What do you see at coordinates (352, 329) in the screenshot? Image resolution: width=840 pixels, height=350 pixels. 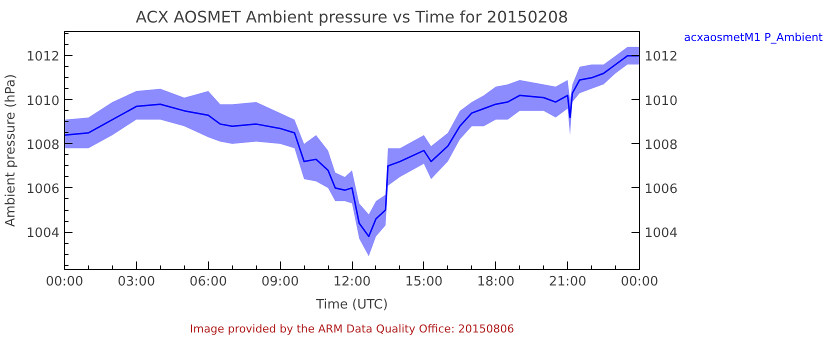 I see `text: Image provided by the ARM Data Quality Office: 20150806` at bounding box center [352, 329].